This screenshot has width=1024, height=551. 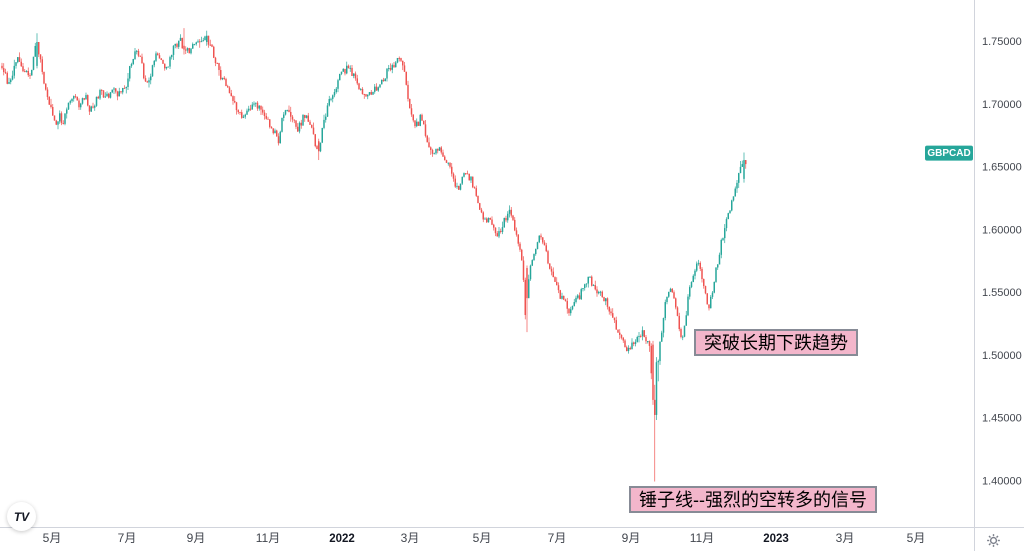 I want to click on time-axis: 5月 7月 9月 11月 2022 3月 5月 7月 9月 11月 2023 3月 5月, so click(x=484, y=538).